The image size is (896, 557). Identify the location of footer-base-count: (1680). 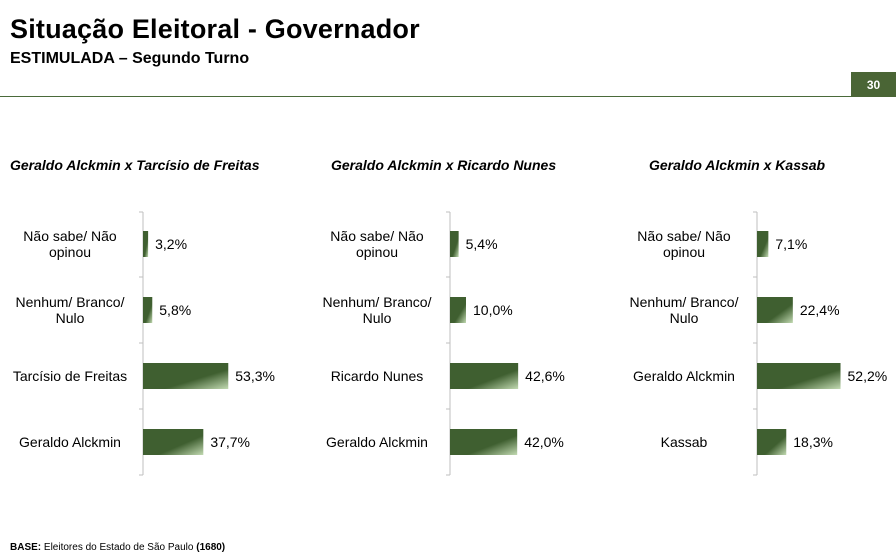
(211, 547).